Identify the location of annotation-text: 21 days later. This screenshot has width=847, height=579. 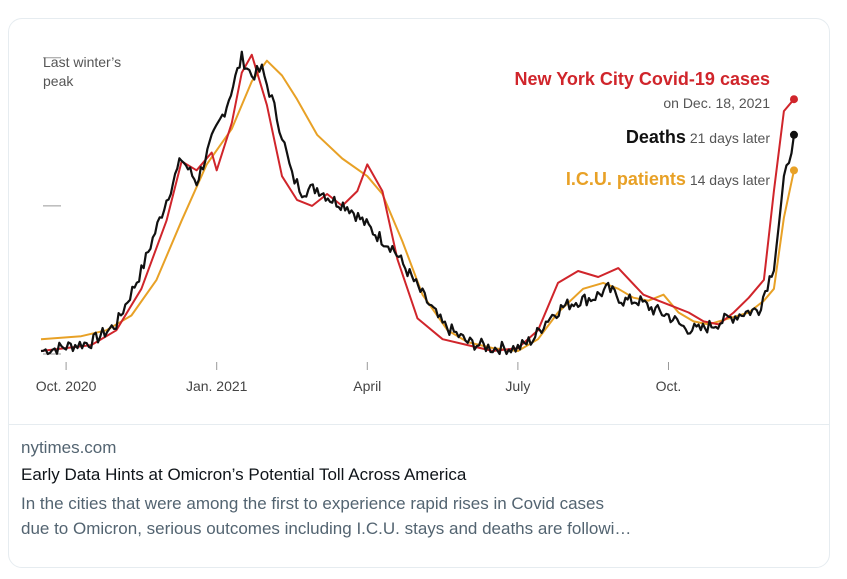
(728, 138).